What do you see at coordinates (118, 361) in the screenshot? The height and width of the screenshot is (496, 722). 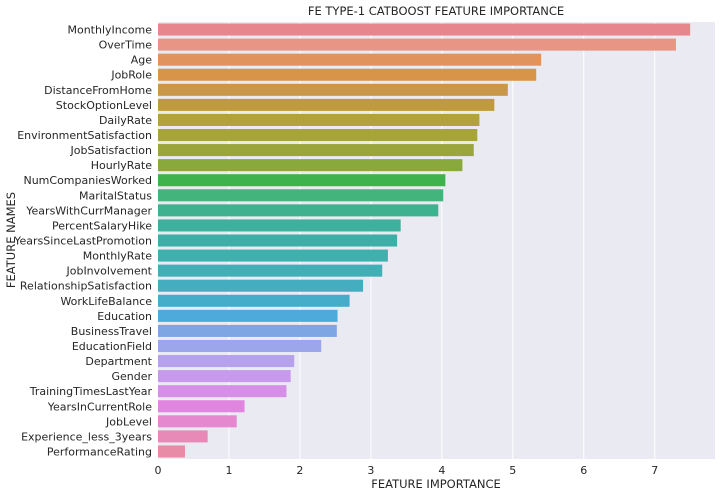 I see `y-tick-label: Department` at bounding box center [118, 361].